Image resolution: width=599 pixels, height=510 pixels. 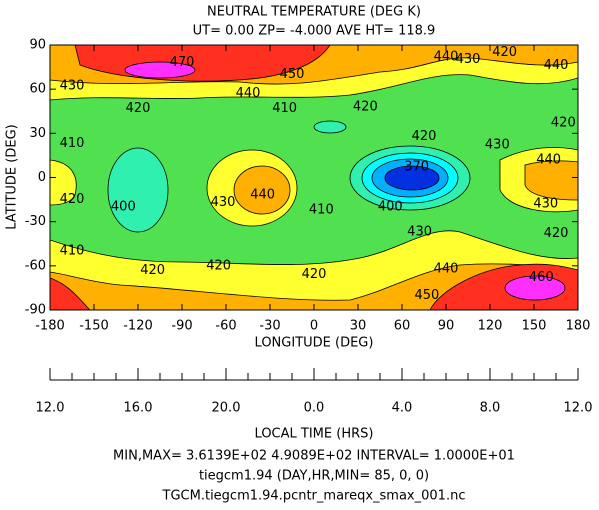 I want to click on footer-line: tiegcm1.94 (DAY,HR,MIN= 85, 0, 0), so click(x=314, y=476).